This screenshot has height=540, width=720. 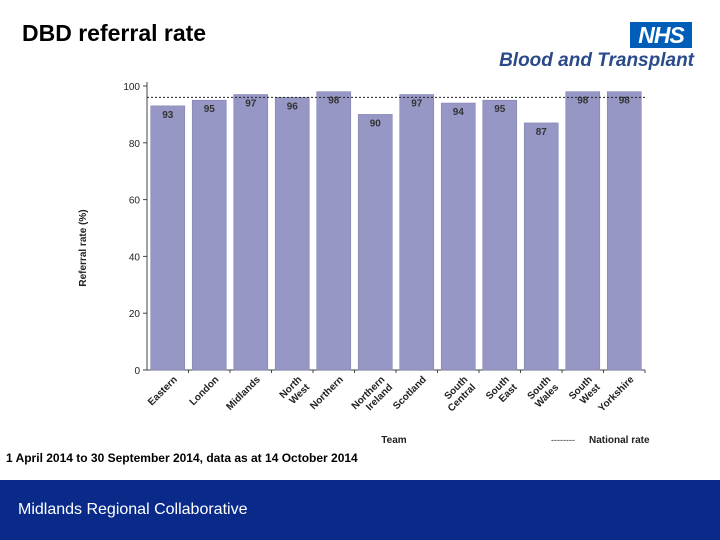 What do you see at coordinates (135, 257) in the screenshot?
I see `y-tick-label: 40` at bounding box center [135, 257].